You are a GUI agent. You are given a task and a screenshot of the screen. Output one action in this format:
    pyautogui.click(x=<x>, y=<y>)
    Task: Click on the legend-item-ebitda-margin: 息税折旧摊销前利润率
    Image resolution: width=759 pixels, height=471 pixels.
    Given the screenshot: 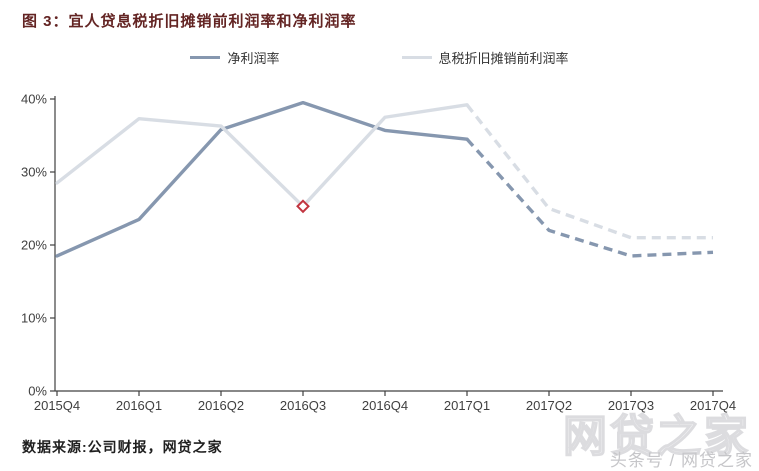 What is the action you would take?
    pyautogui.click(x=485, y=57)
    